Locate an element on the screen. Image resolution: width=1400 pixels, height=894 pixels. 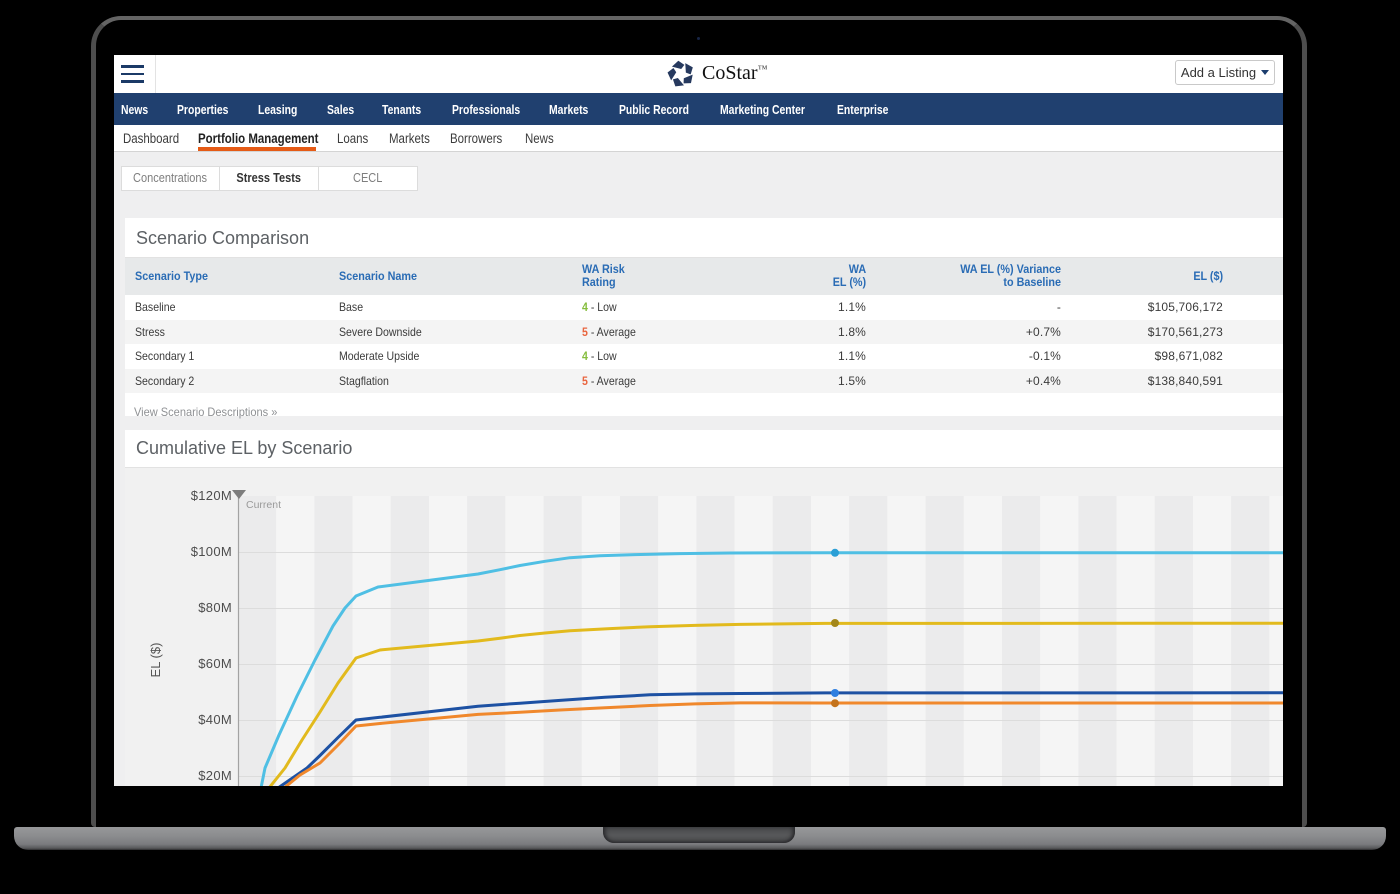
svg-text: $20M is located at coordinates (215, 775).